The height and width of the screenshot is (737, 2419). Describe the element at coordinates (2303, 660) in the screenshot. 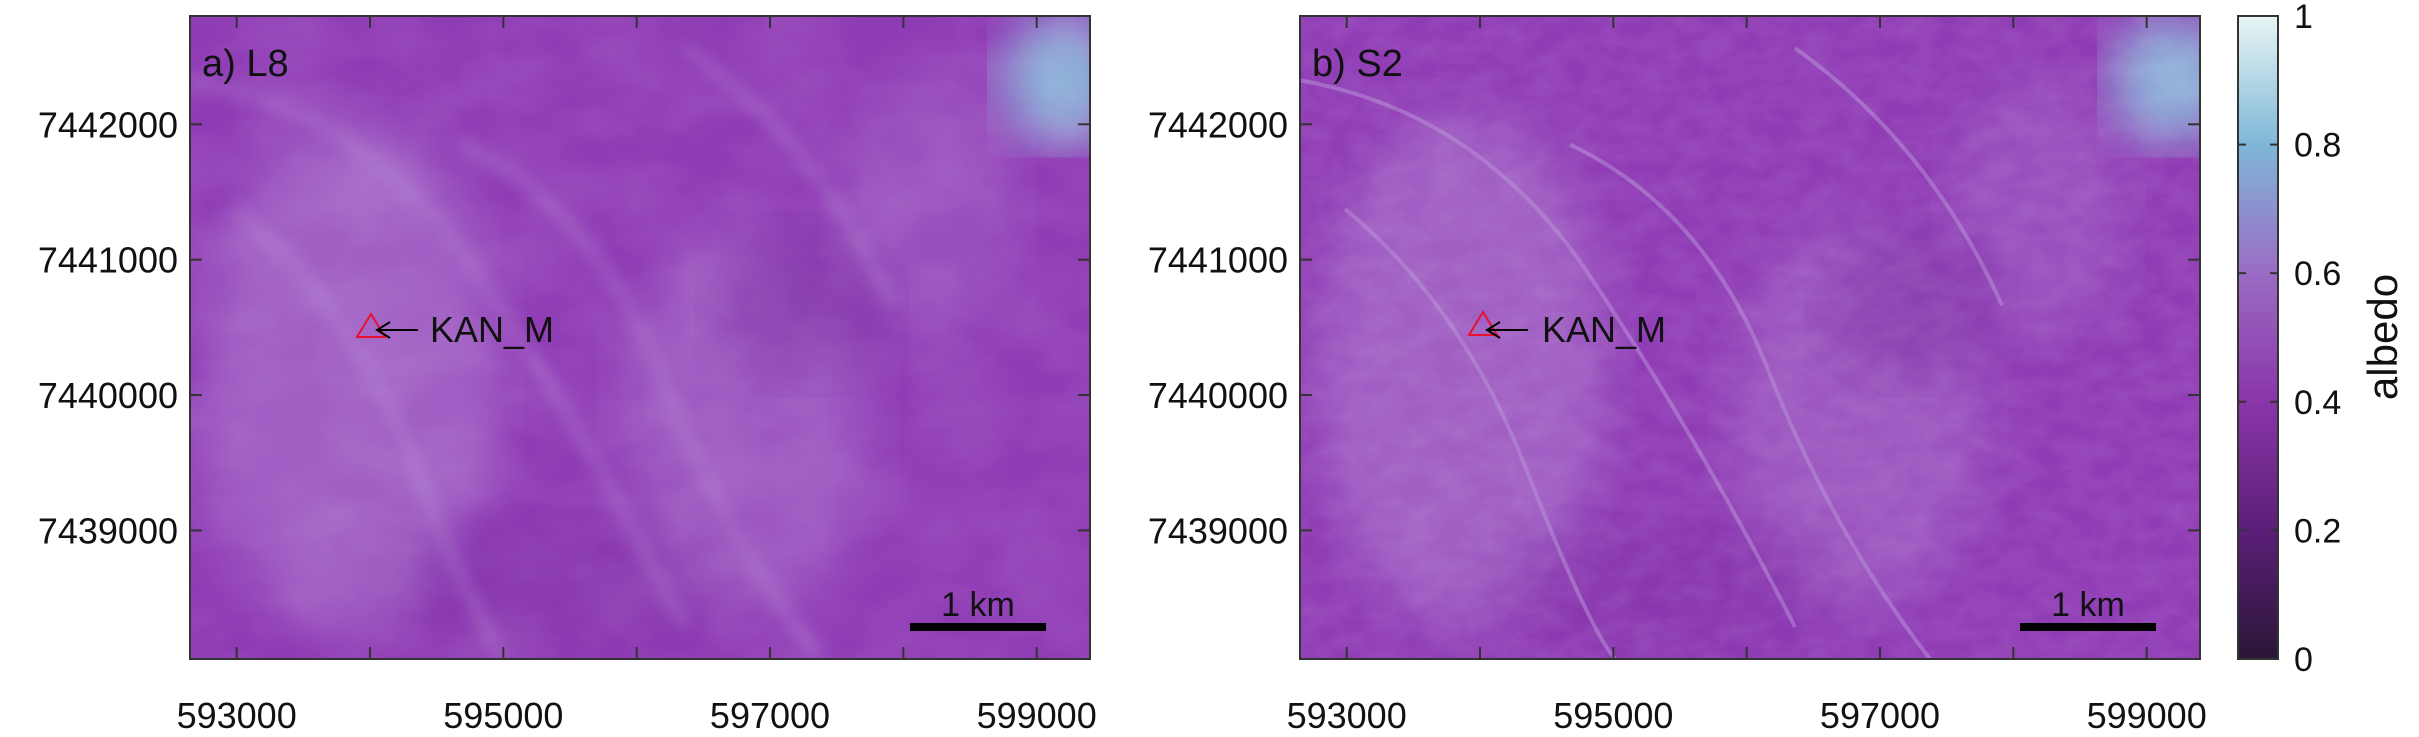

I see `colorbar-tick-label: 0` at that location.